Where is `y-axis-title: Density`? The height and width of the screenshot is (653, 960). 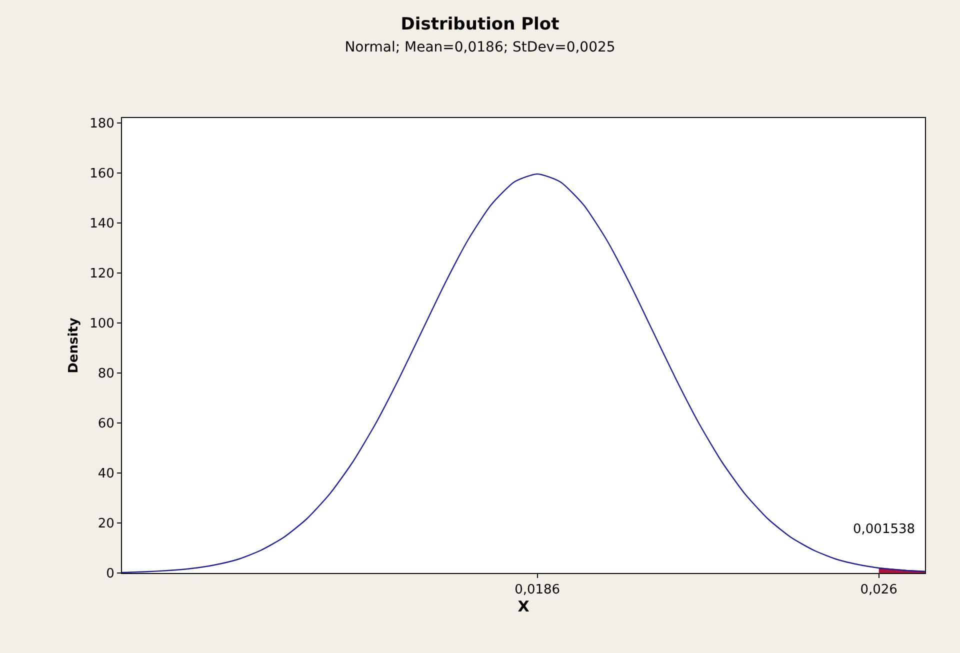 y-axis-title: Density is located at coordinates (74, 345).